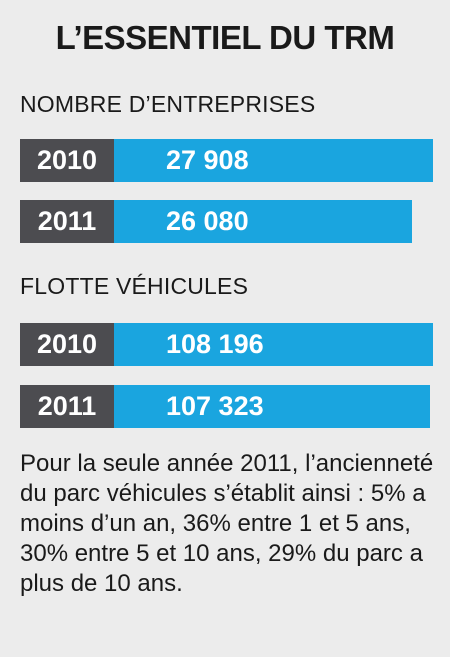  I want to click on bar-value-label: 108 196, so click(215, 344).